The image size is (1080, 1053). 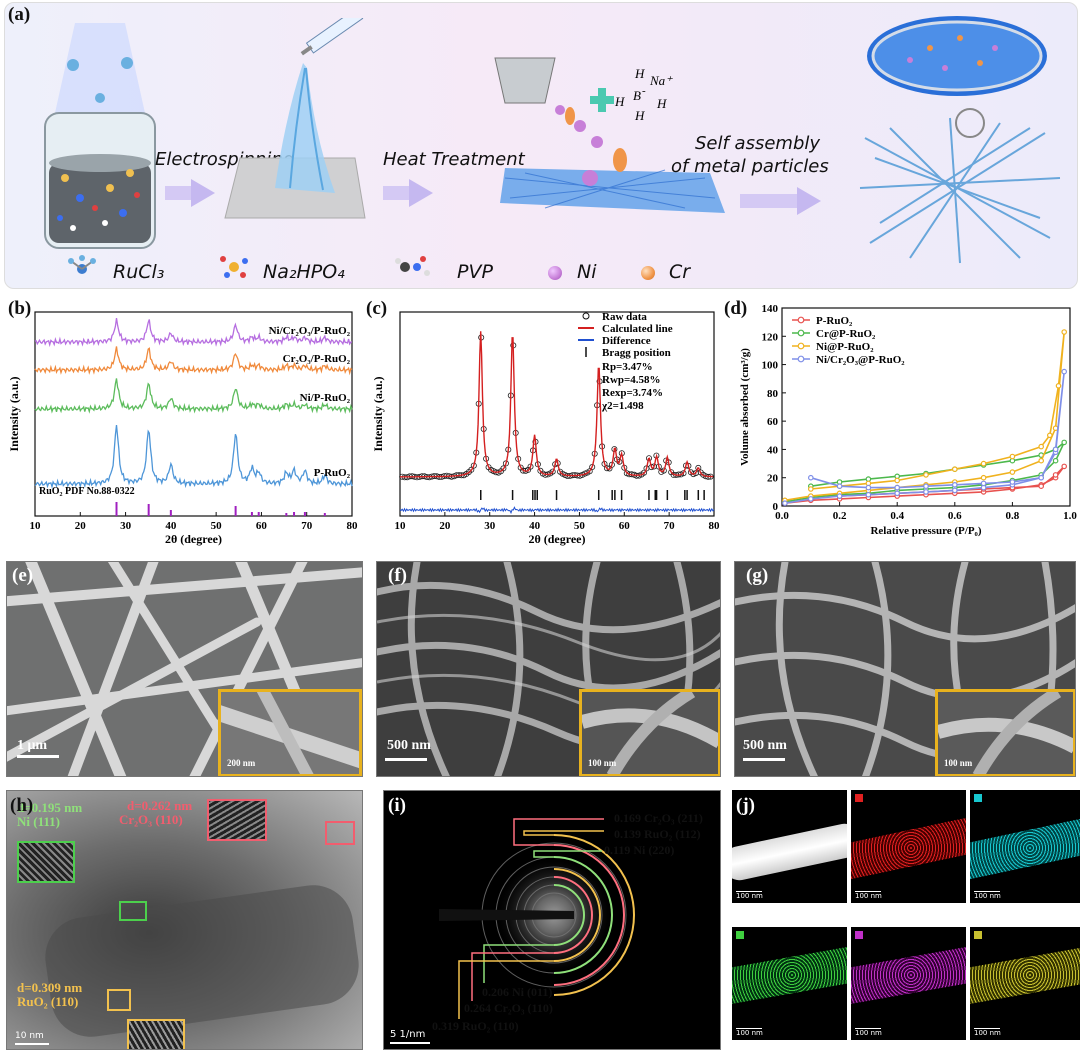 I want to click on legend-ni: Ni, so click(x=587, y=272).